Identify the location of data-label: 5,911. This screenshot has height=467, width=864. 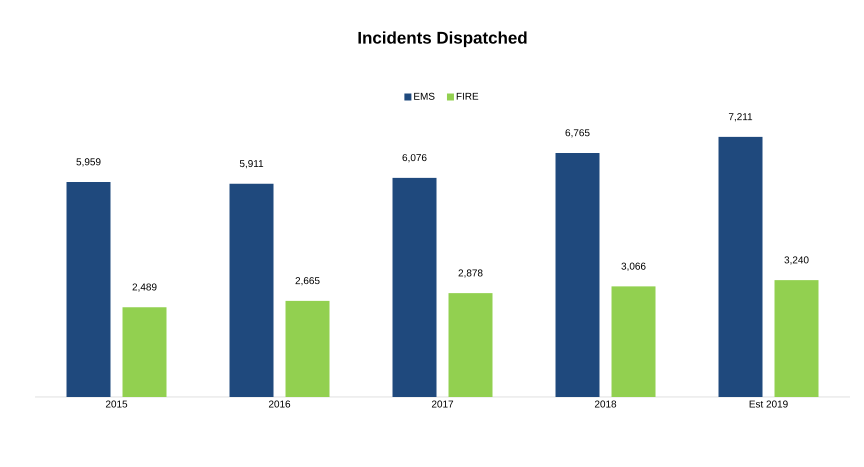
(252, 164).